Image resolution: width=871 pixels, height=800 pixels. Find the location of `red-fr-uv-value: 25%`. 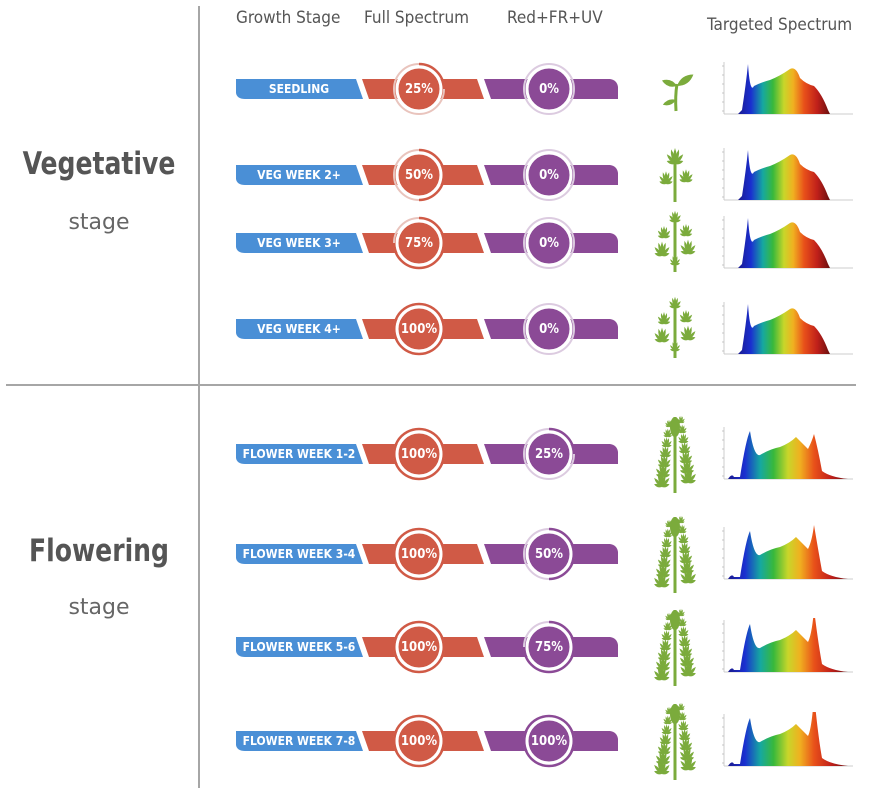

red-fr-uv-value: 25% is located at coordinates (549, 454).